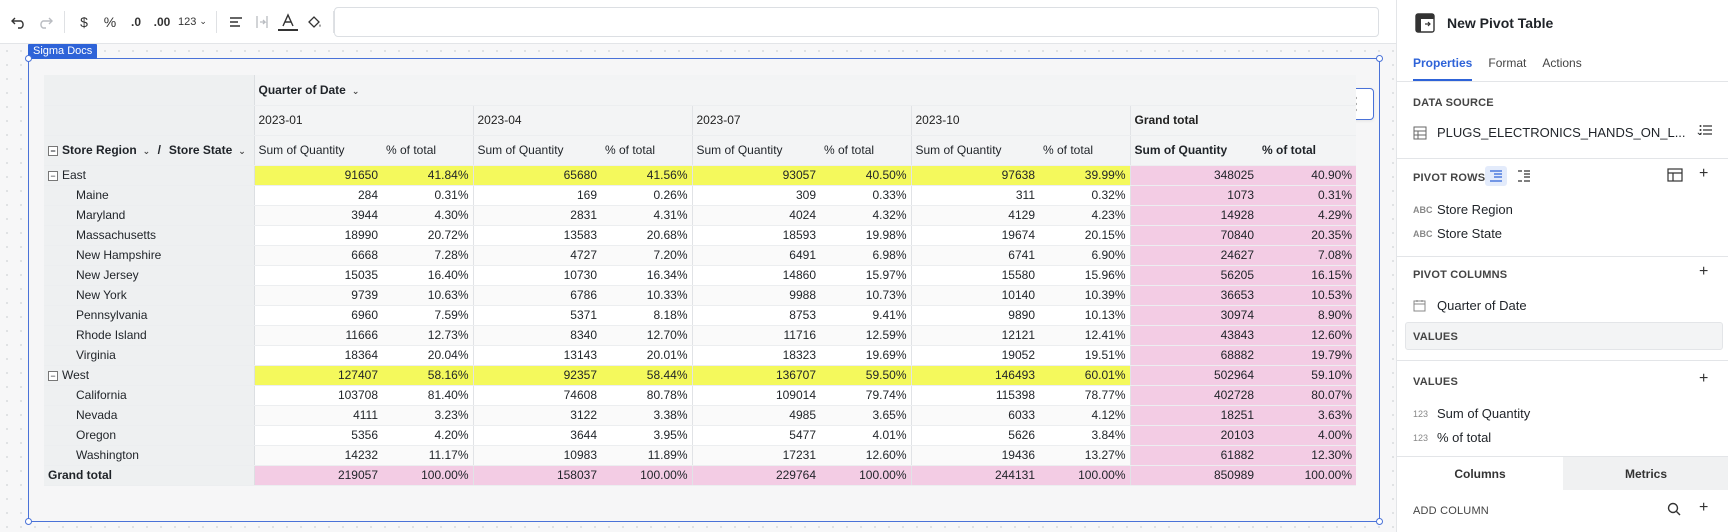 Image resolution: width=1728 pixels, height=532 pixels. What do you see at coordinates (1193, 455) in the screenshot?
I see `pivot-cell: 61882` at bounding box center [1193, 455].